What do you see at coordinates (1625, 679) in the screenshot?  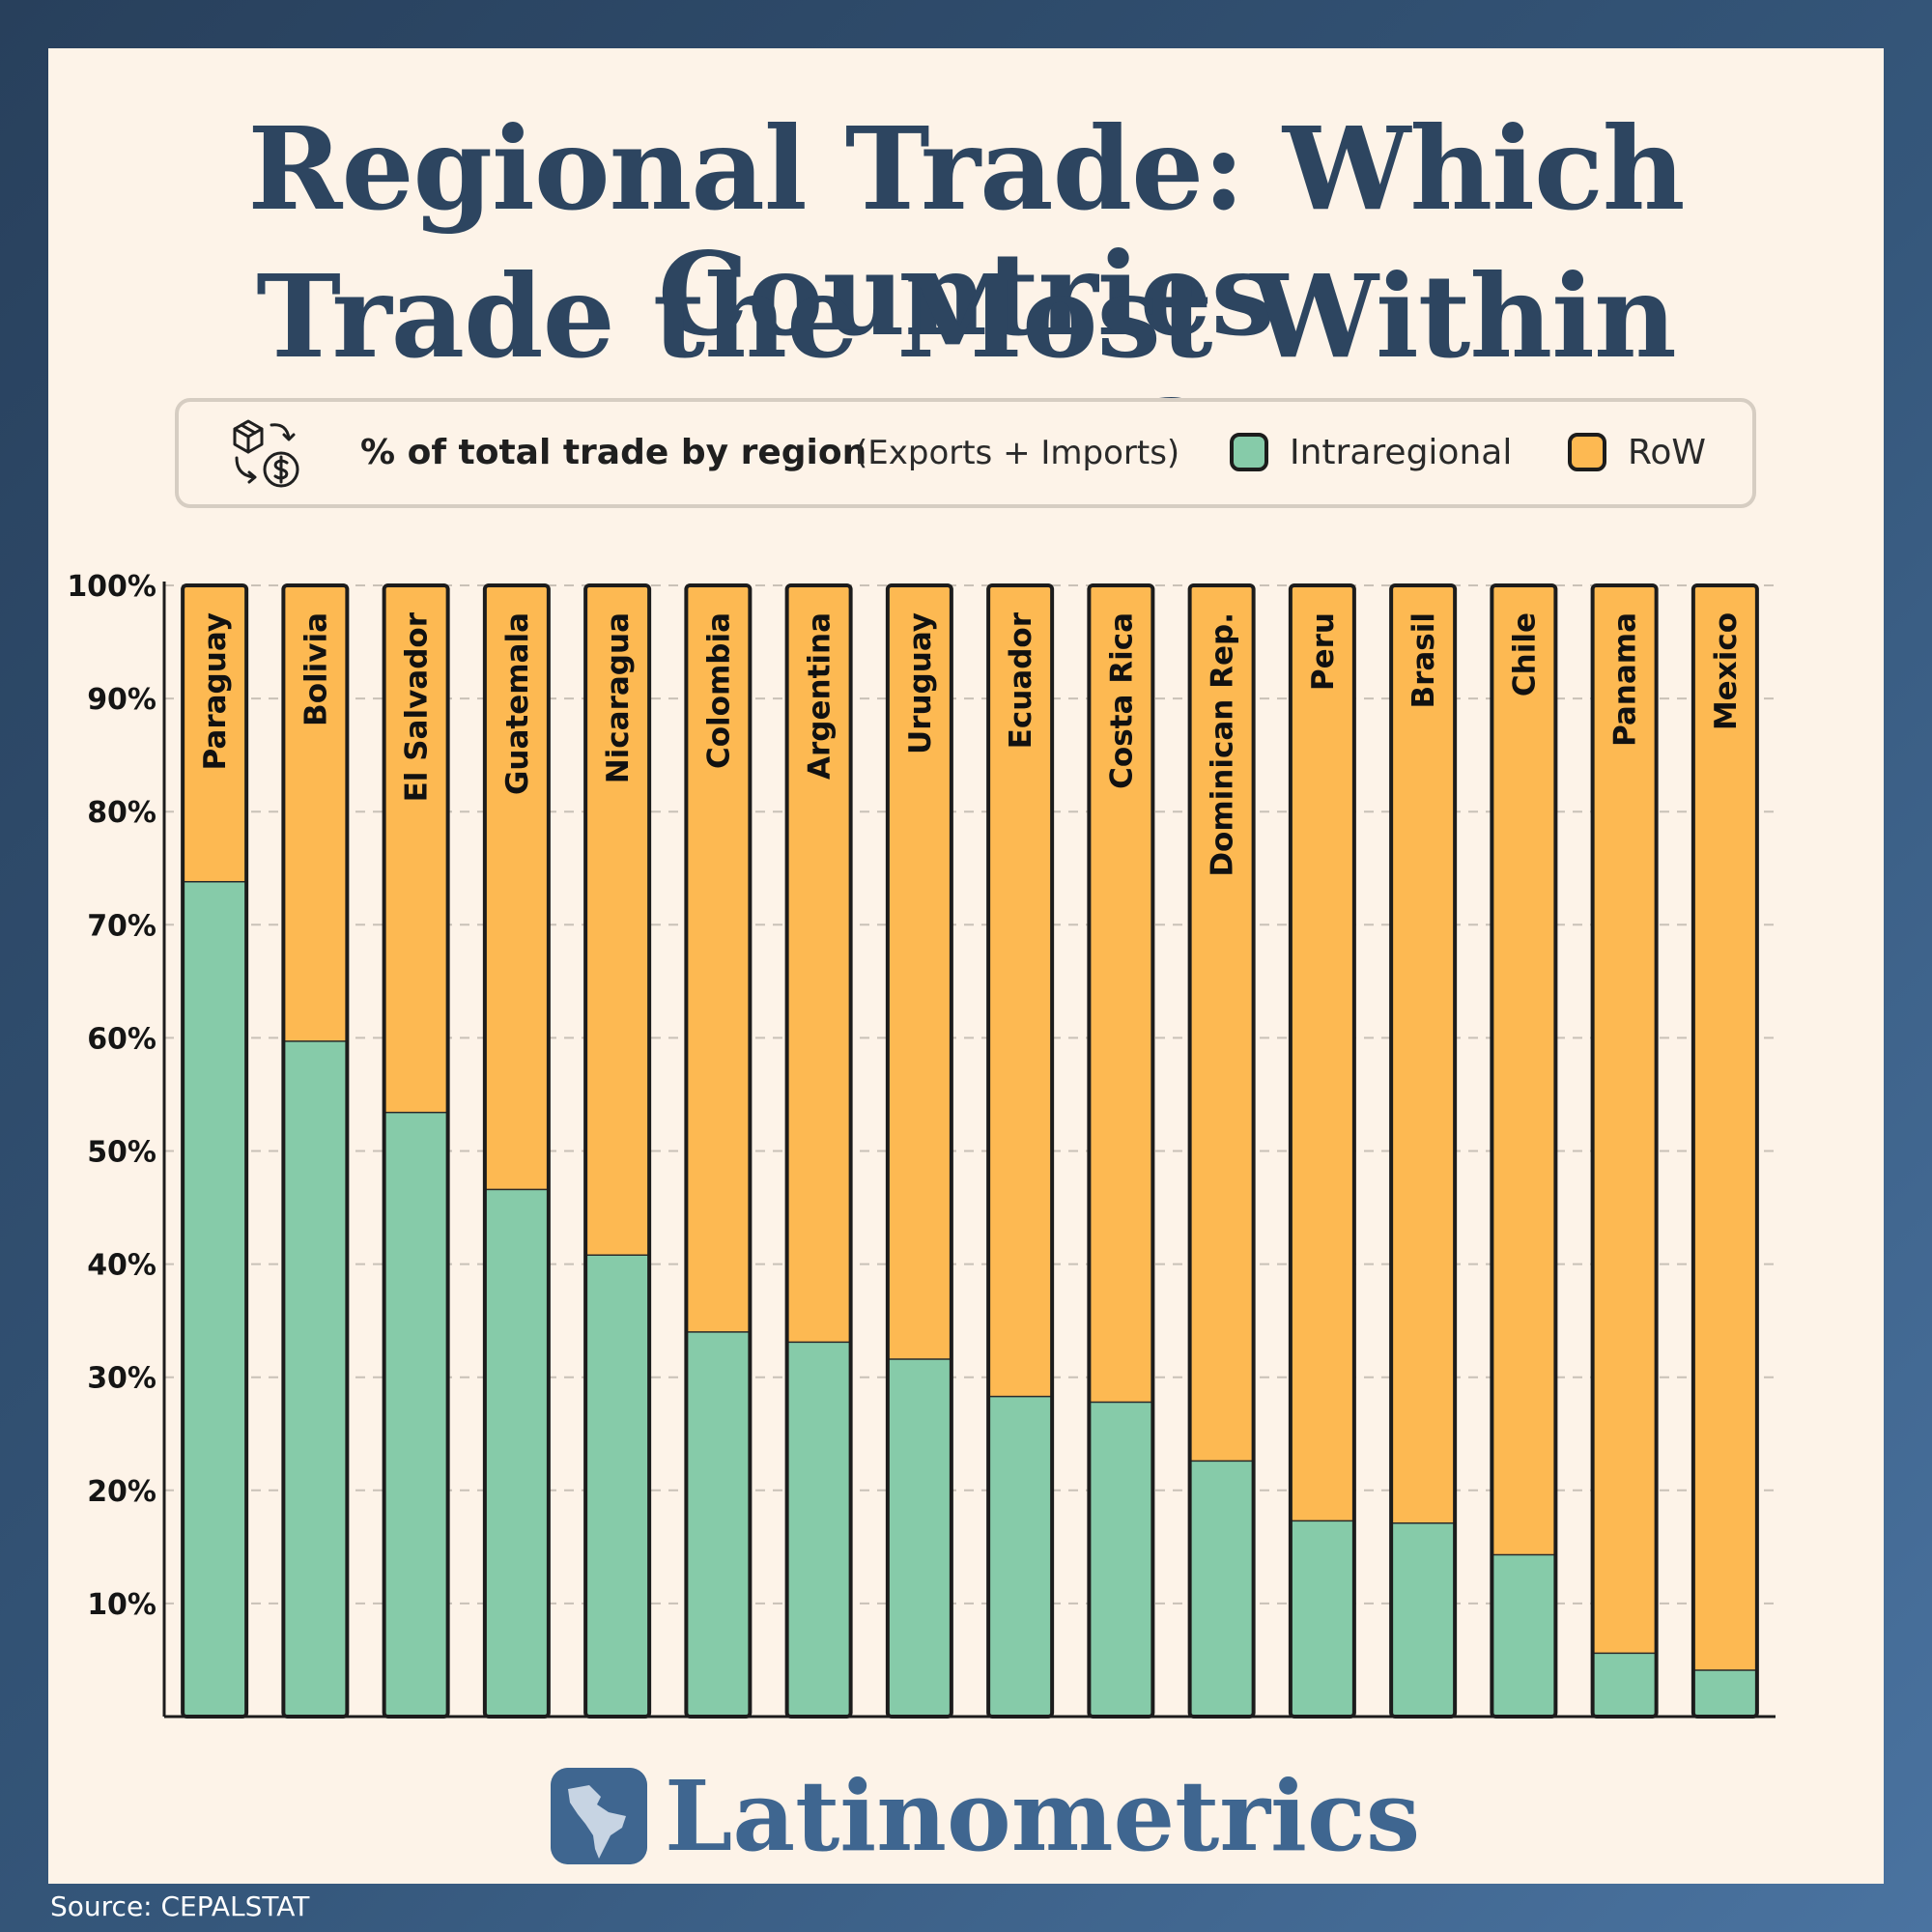 I see `bar-category-label: Panama` at bounding box center [1625, 679].